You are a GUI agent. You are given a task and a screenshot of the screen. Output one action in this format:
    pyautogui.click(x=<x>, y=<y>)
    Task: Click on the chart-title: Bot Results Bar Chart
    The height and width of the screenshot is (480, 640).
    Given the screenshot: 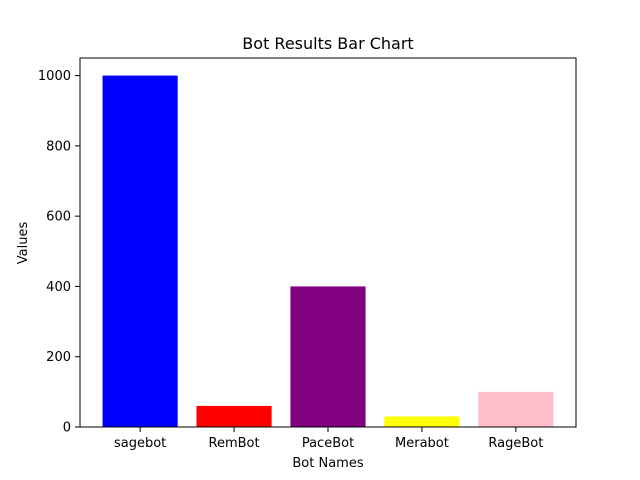 What is the action you would take?
    pyautogui.click(x=327, y=43)
    